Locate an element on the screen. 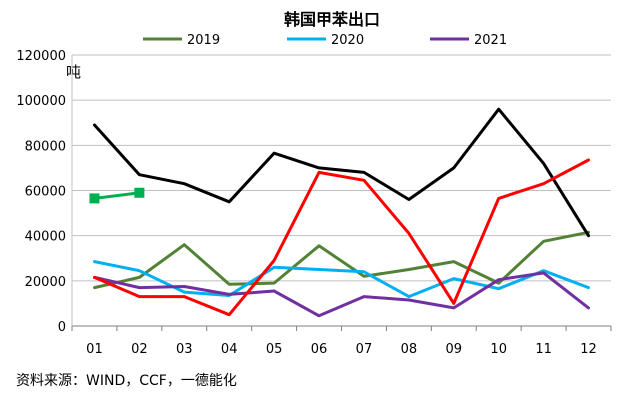 The width and height of the screenshot is (623, 408). x-tick-label: 01 is located at coordinates (94, 349).